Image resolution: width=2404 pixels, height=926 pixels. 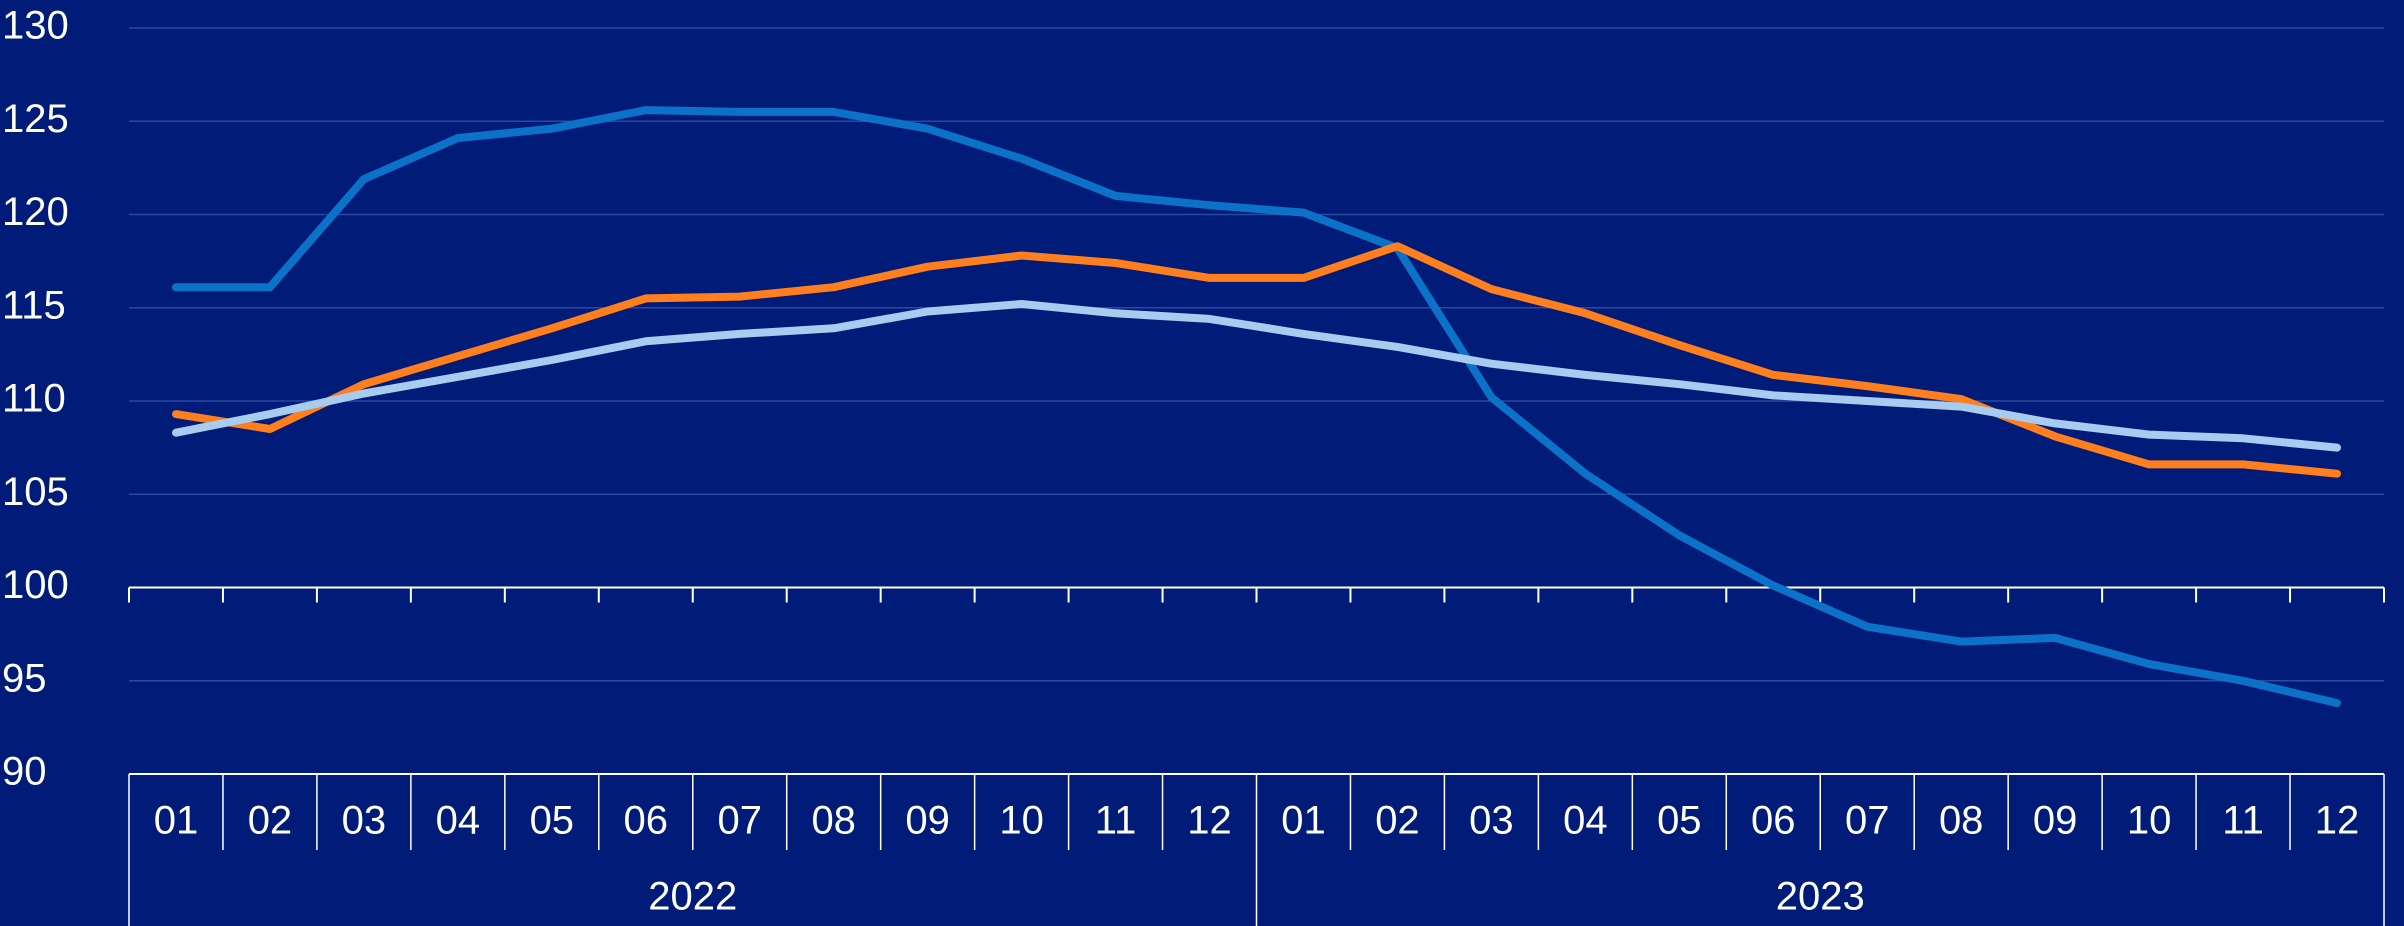 I want to click on y-tick-label: 90, so click(x=24, y=772).